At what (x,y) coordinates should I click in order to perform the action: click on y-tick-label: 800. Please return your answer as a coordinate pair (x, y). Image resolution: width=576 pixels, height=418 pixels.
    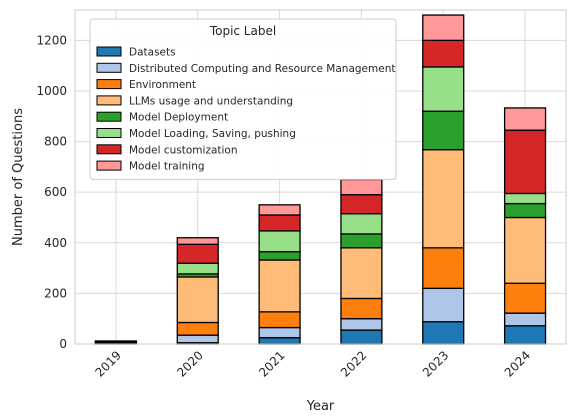
    Looking at the image, I should click on (55, 142).